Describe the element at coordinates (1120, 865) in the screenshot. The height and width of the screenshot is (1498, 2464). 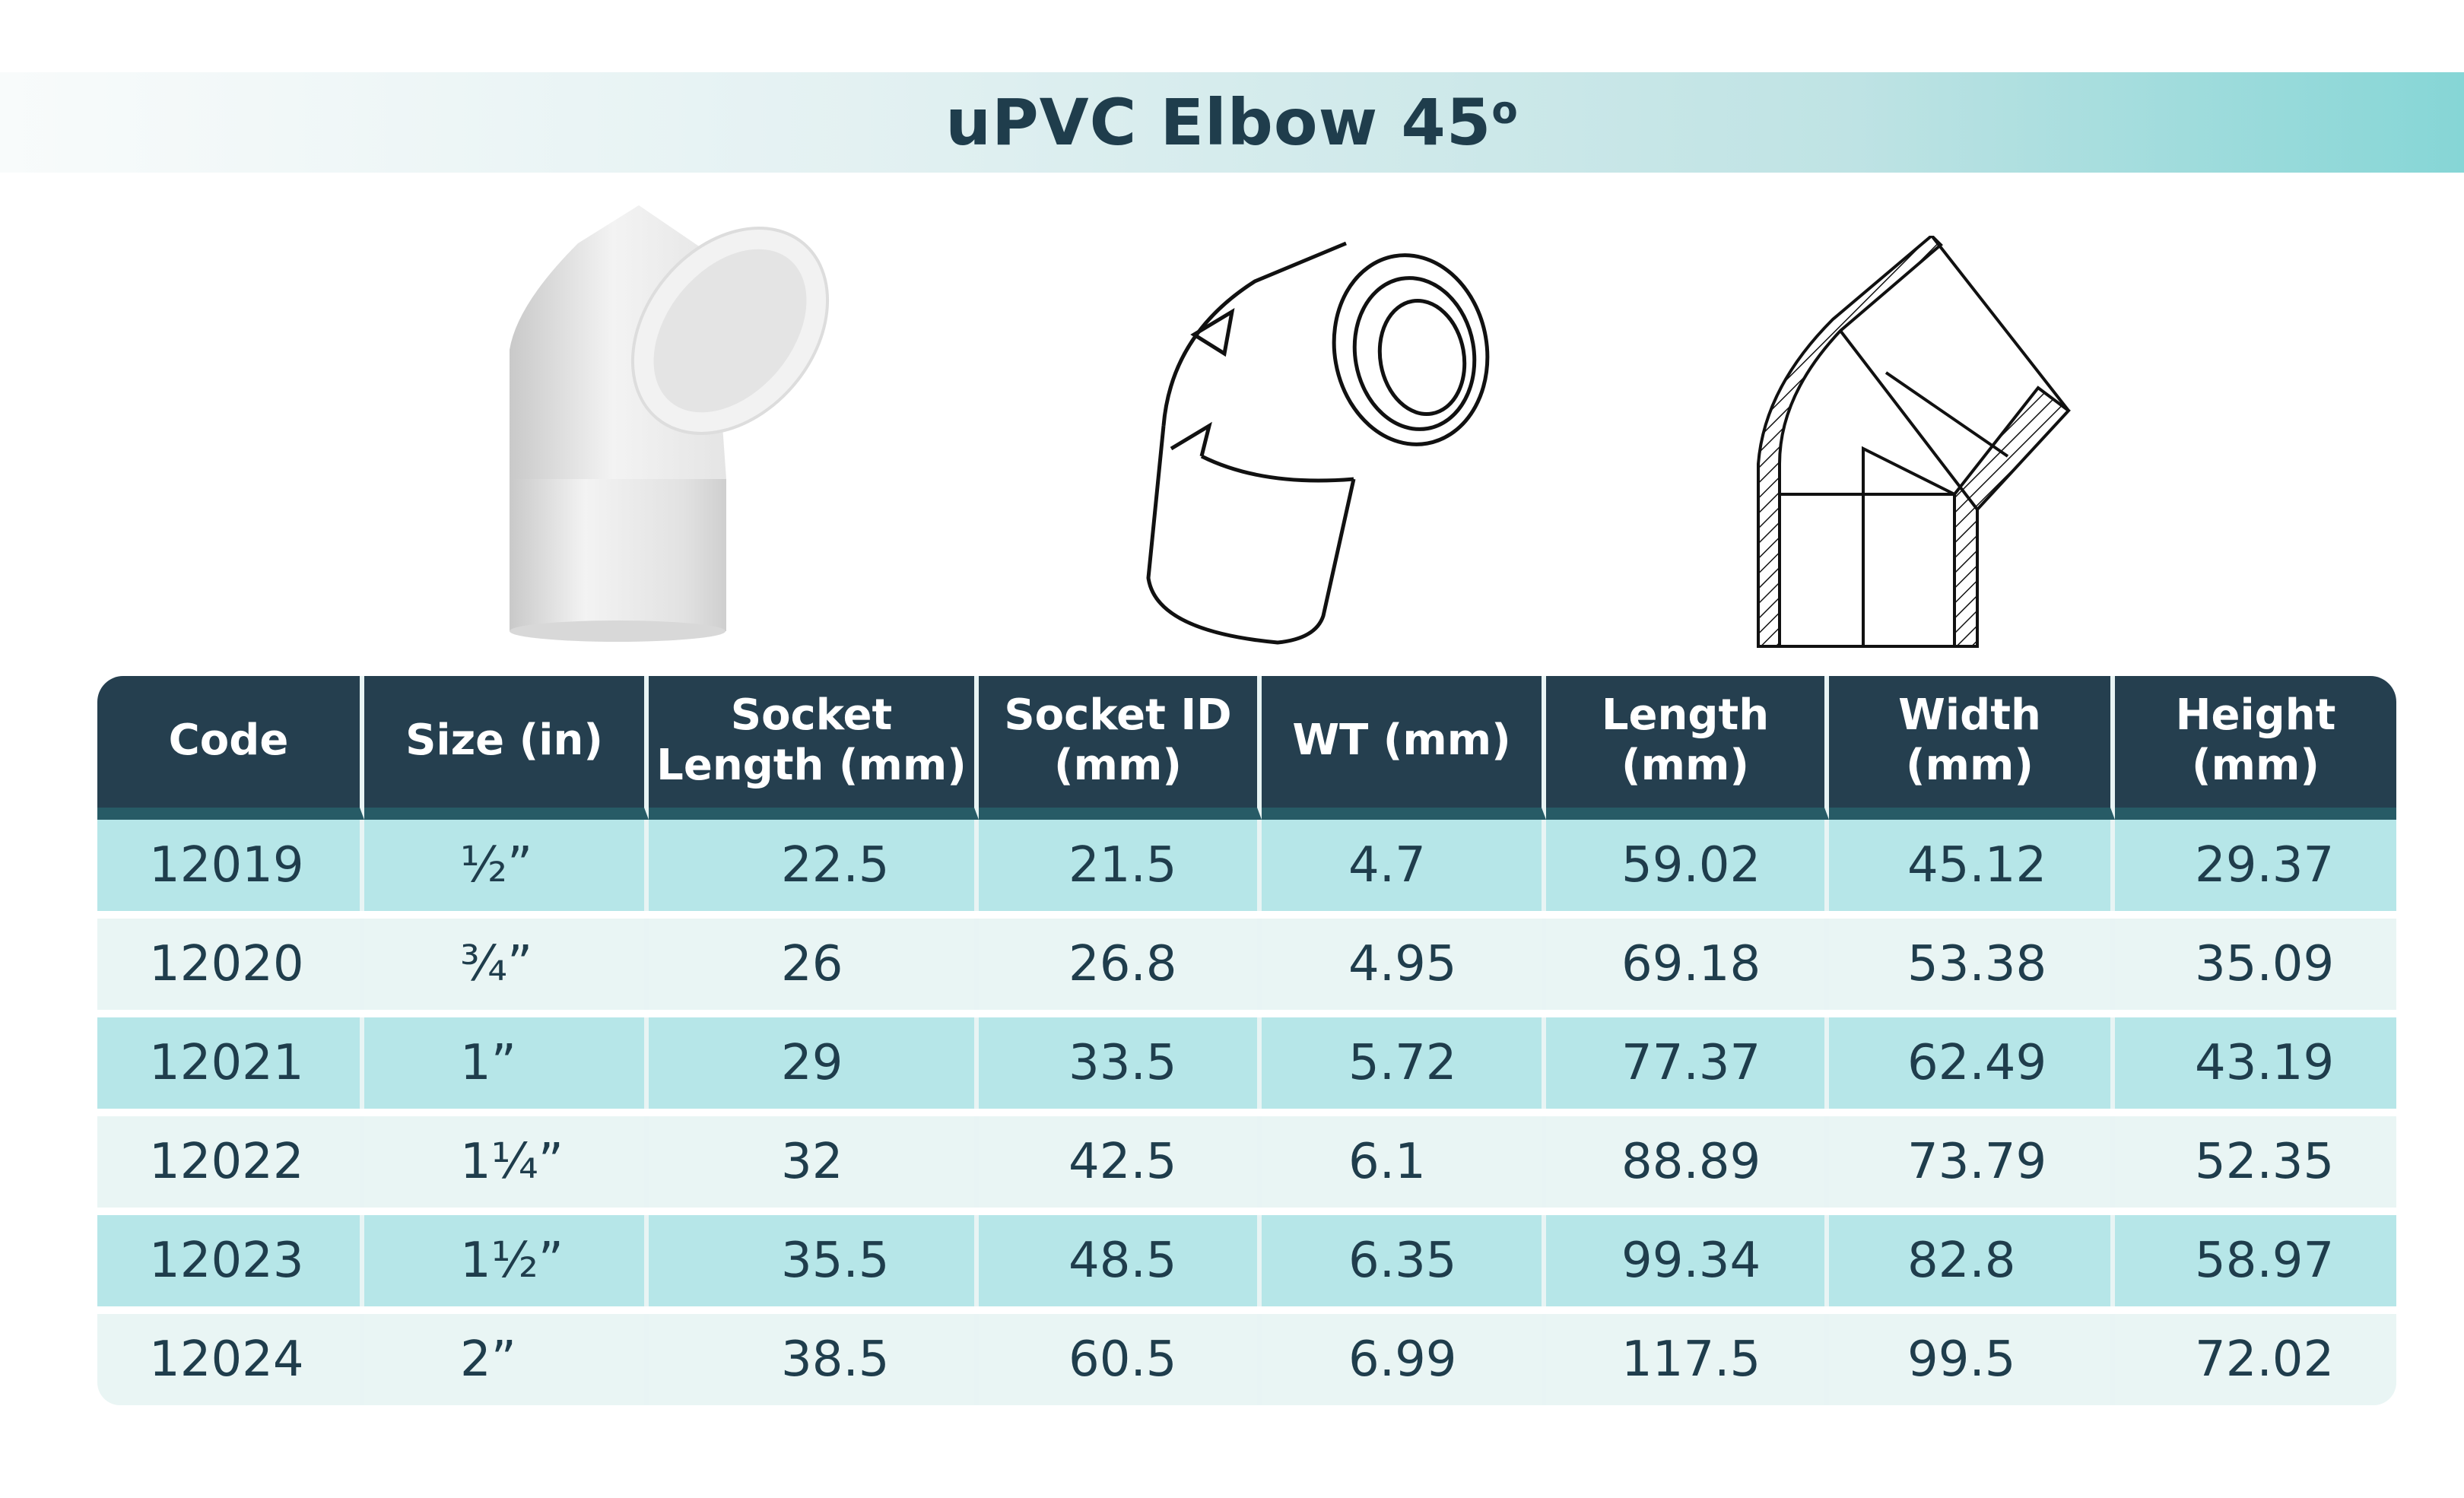
I see `cell-socket-id: 21.5` at that location.